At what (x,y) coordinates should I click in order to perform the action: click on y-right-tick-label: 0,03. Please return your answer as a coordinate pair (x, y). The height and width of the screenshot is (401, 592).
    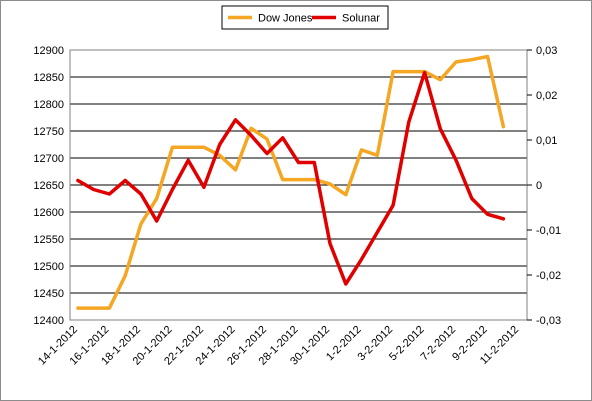
    Looking at the image, I should click on (546, 51).